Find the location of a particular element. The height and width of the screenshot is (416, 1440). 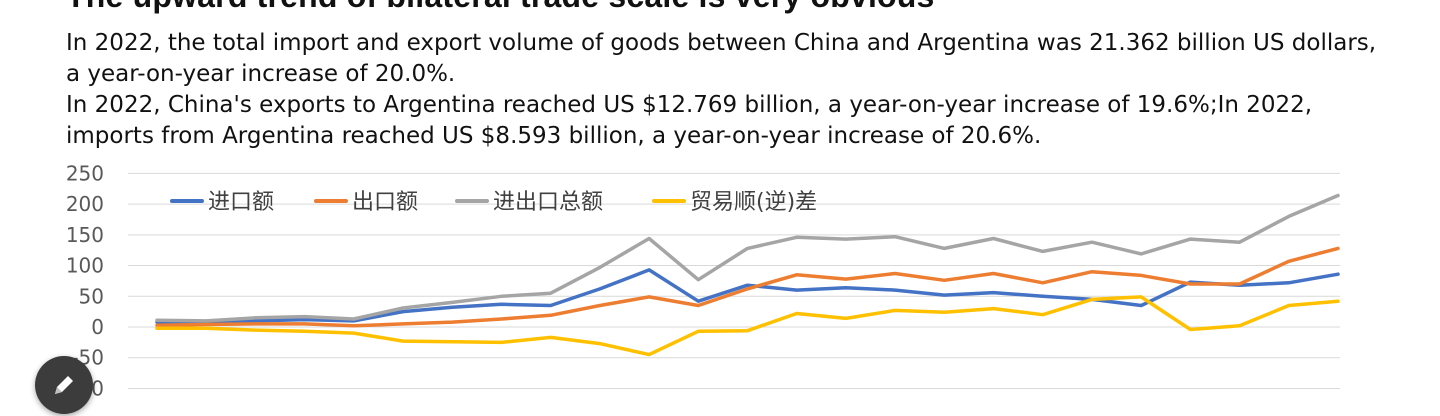

y-tick-label: 50 is located at coordinates (91, 296).